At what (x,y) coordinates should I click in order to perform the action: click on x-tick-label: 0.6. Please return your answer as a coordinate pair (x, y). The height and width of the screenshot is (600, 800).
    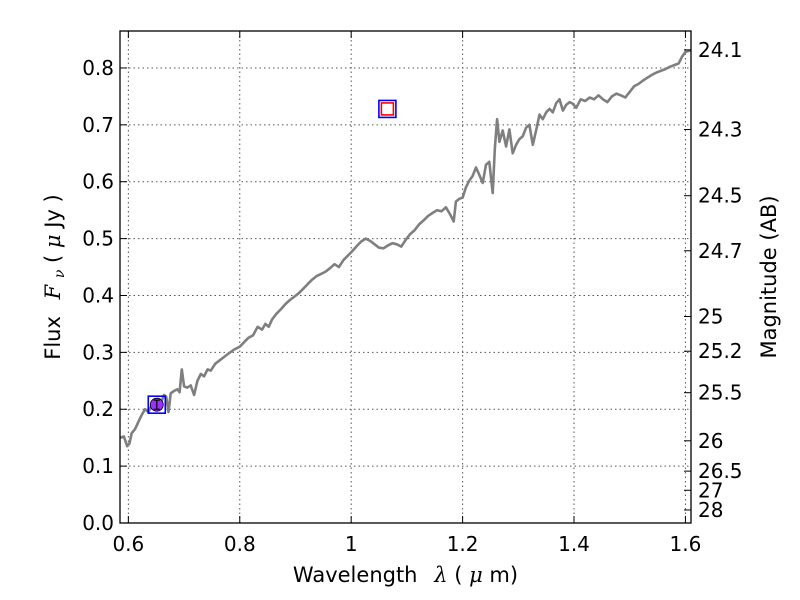
    Looking at the image, I should click on (128, 544).